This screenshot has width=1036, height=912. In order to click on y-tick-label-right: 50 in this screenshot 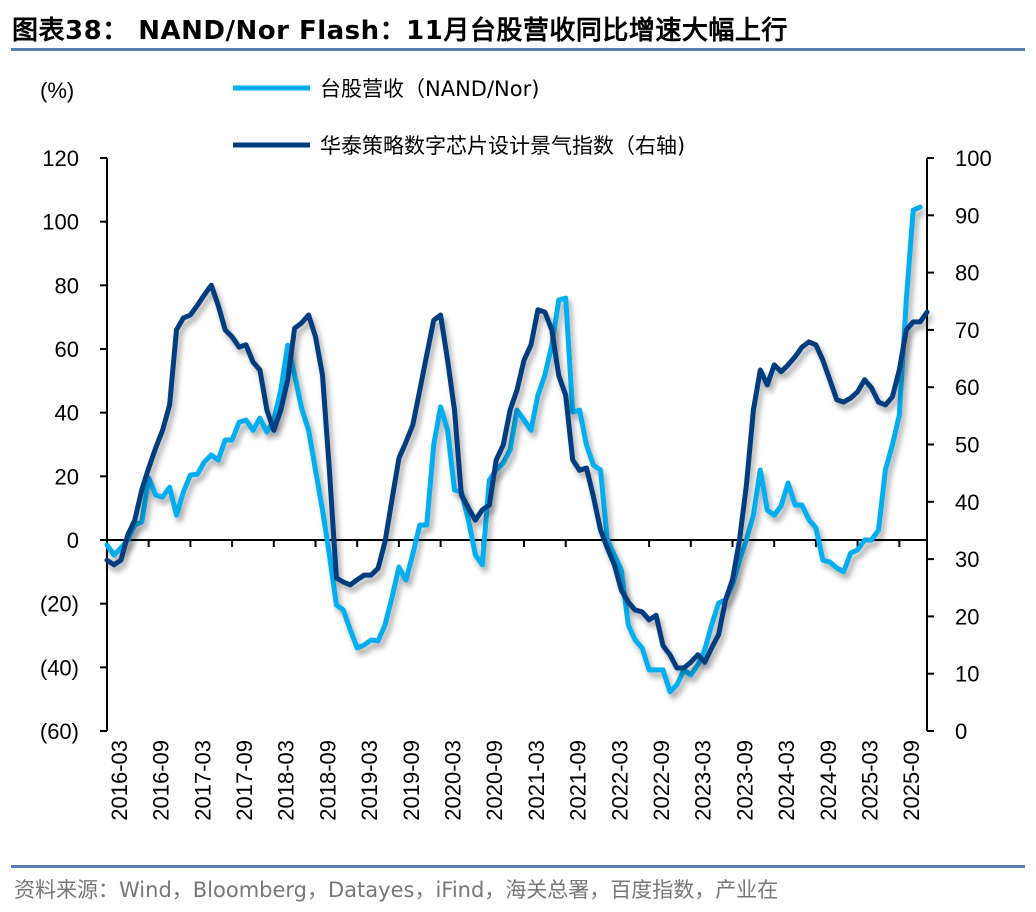, I will do `click(967, 445)`.